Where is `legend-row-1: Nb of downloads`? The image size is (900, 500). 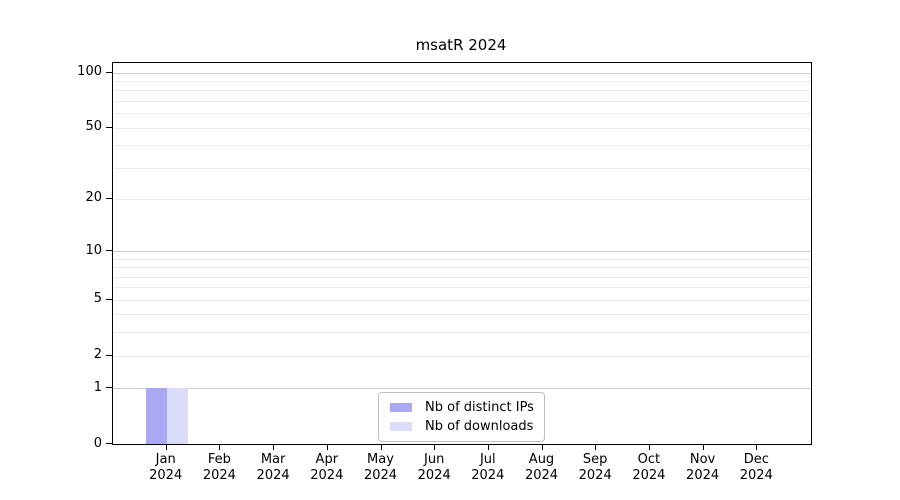
legend-row-1: Nb of downloads is located at coordinates (462, 426).